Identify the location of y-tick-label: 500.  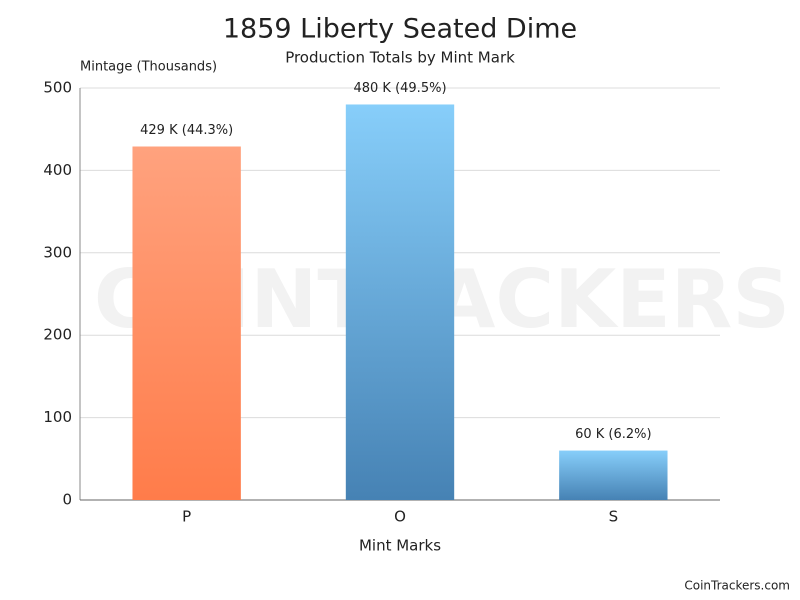
(57, 88).